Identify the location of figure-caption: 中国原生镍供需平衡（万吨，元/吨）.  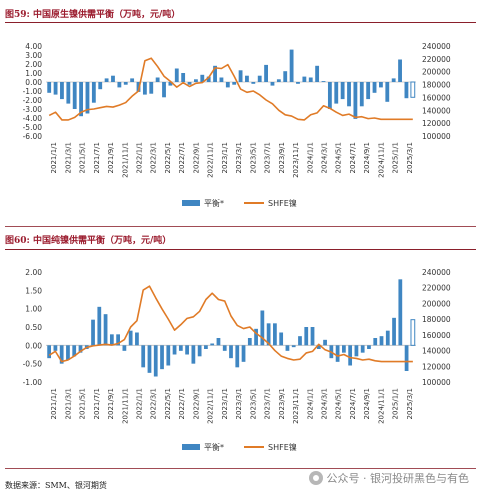
(107, 15).